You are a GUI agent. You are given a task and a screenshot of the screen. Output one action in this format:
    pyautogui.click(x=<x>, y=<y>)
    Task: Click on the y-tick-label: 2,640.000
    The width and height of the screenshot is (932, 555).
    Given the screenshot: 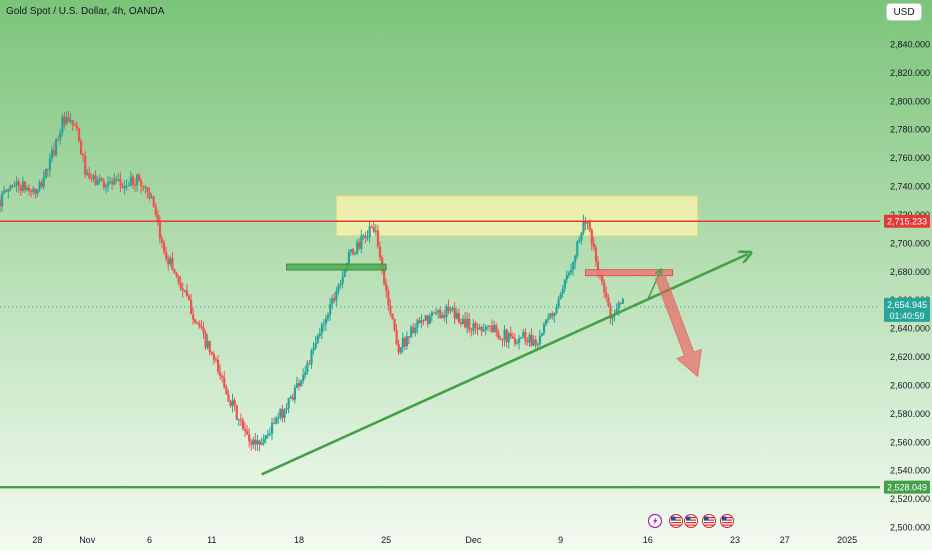 What is the action you would take?
    pyautogui.click(x=910, y=329)
    